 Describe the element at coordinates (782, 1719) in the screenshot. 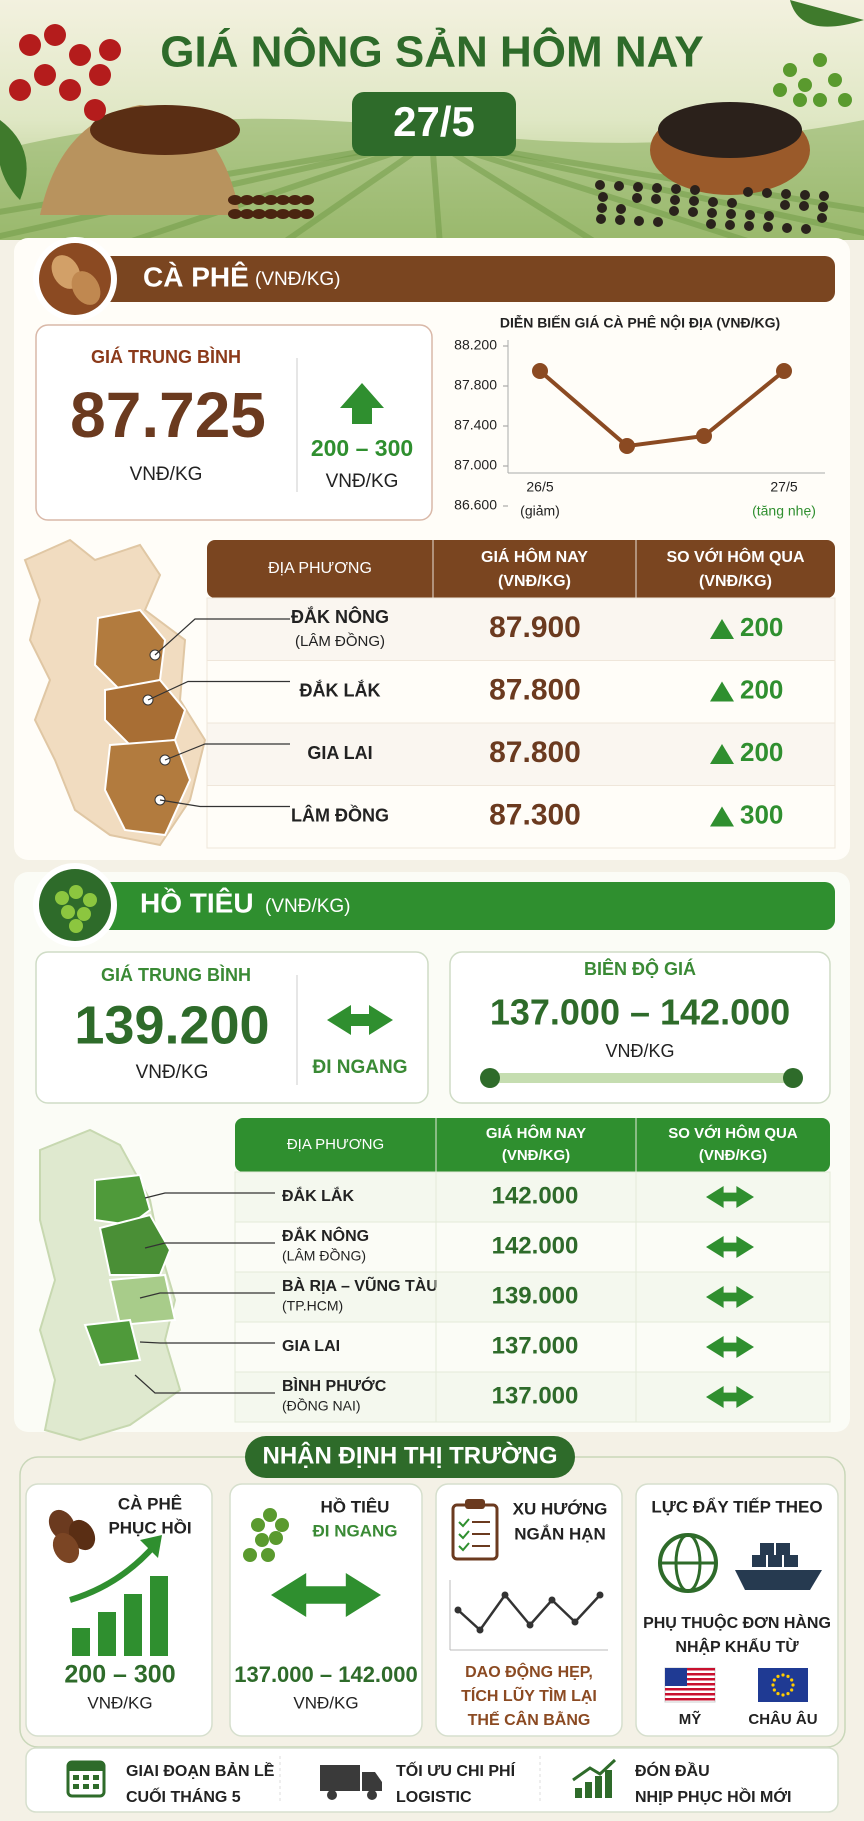

I see `origin: CHÂU ÂU` at that location.